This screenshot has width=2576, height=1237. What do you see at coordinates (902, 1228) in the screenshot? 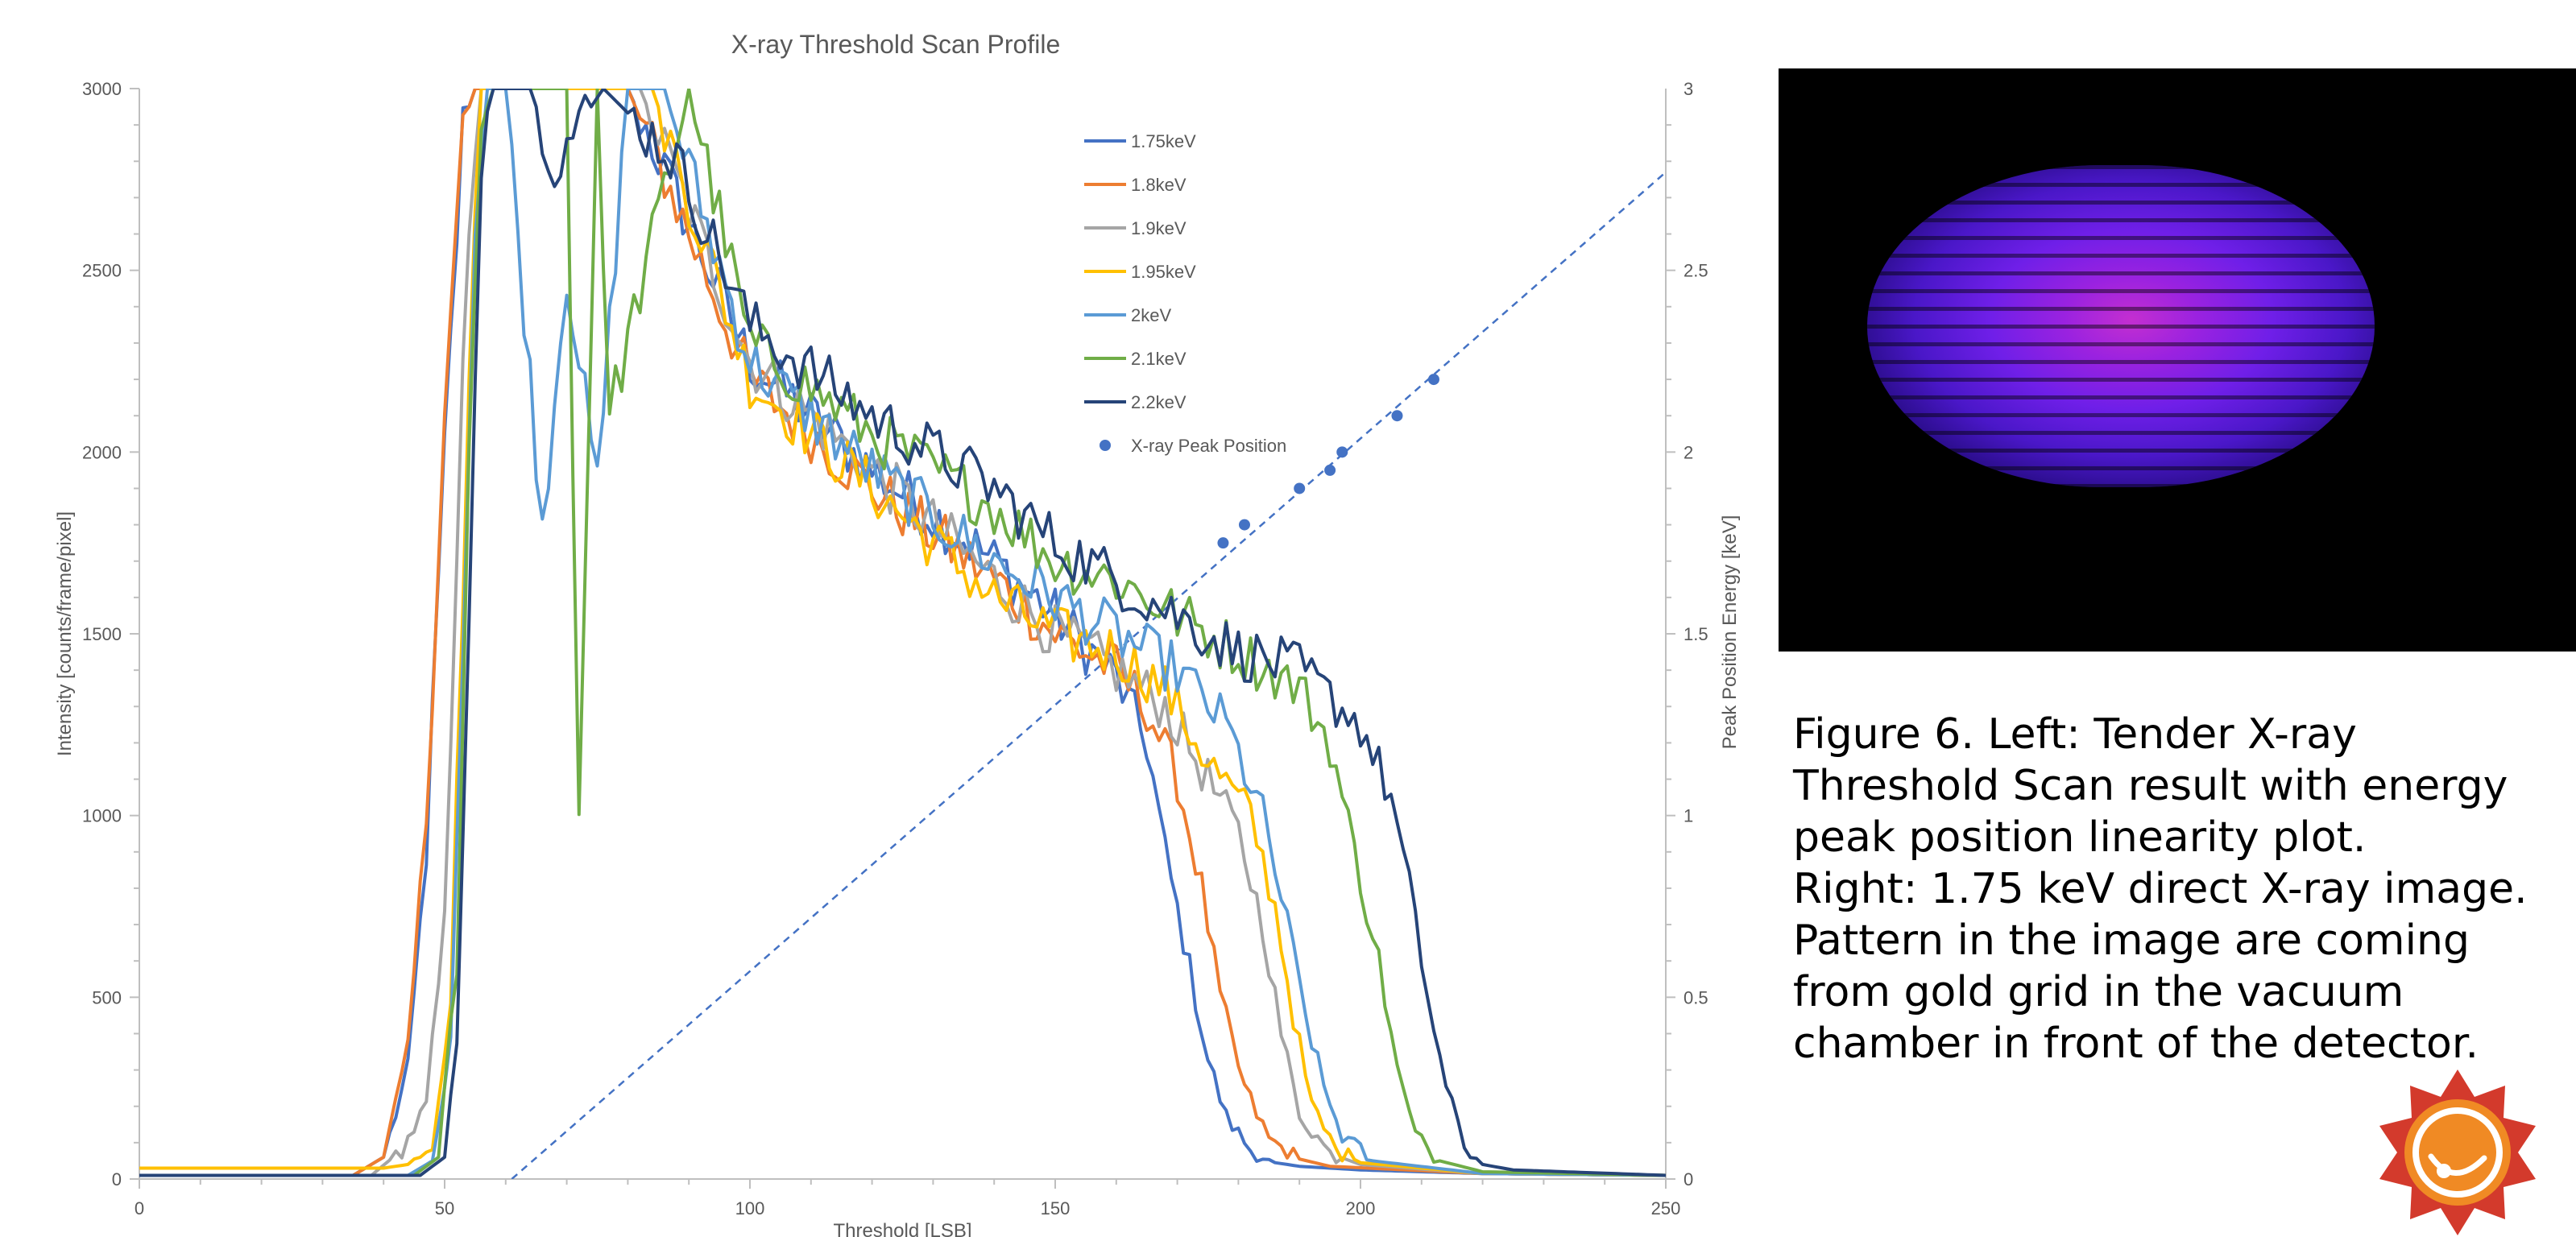
I see `x-axis-title: Threshold [LSB]` at bounding box center [902, 1228].